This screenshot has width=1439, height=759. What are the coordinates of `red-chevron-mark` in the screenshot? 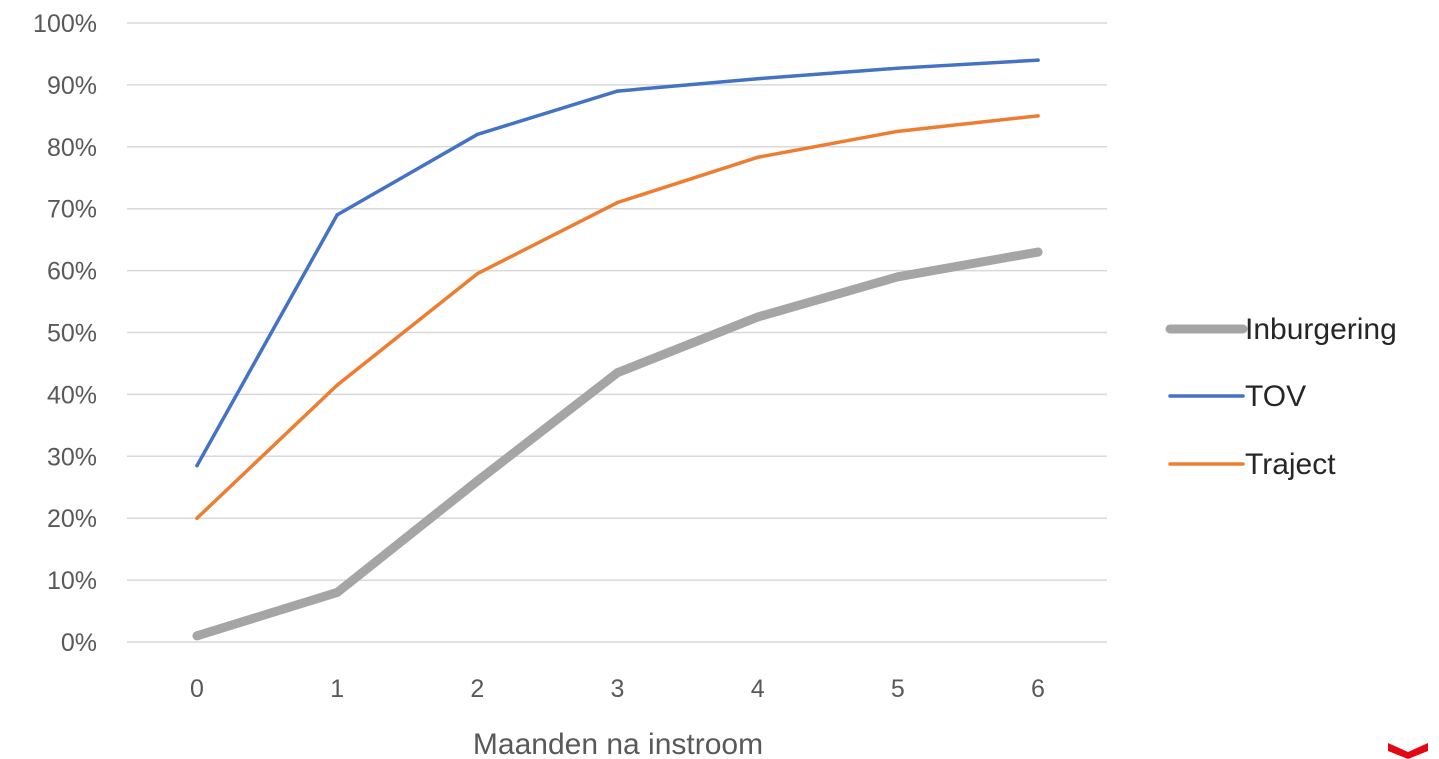 It's located at (1408, 751).